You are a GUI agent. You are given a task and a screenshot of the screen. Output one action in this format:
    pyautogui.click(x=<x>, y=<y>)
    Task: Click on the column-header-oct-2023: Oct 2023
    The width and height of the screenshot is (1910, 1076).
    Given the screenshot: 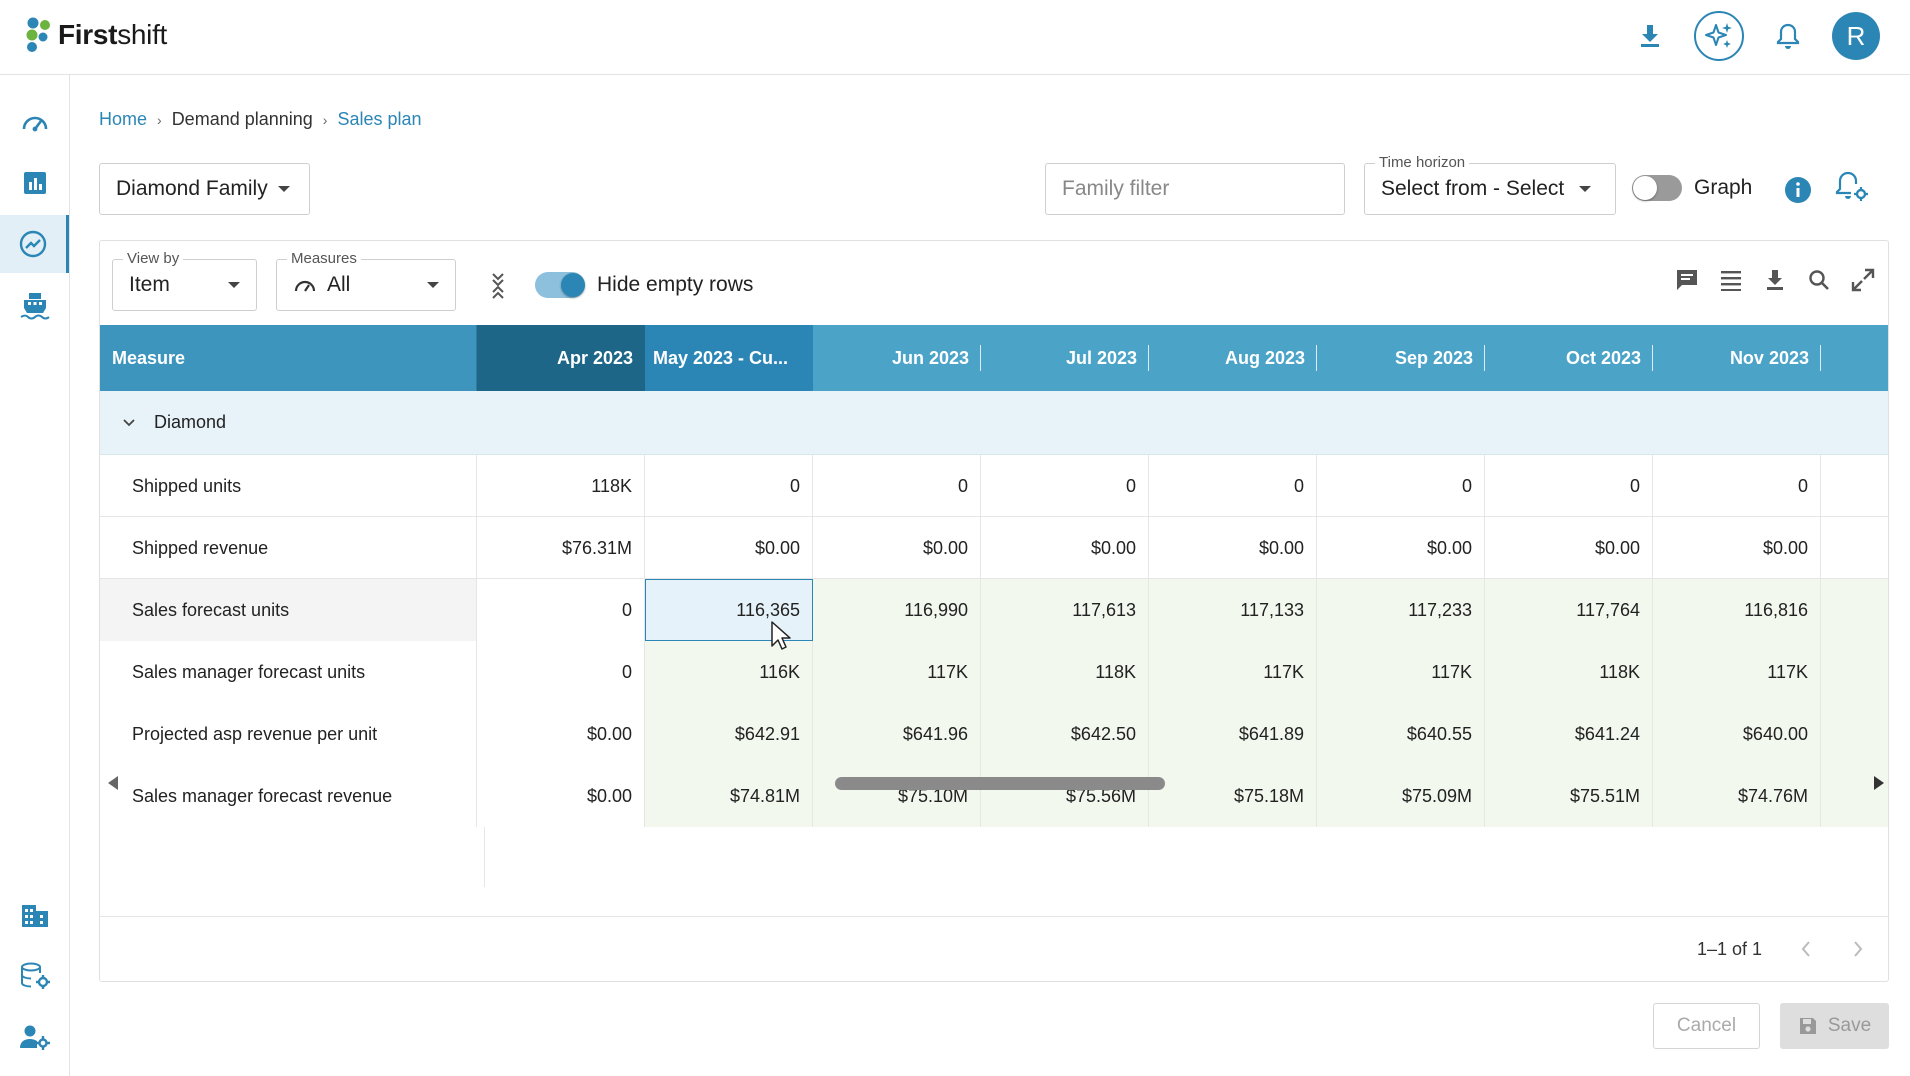 What is the action you would take?
    pyautogui.click(x=1569, y=358)
    